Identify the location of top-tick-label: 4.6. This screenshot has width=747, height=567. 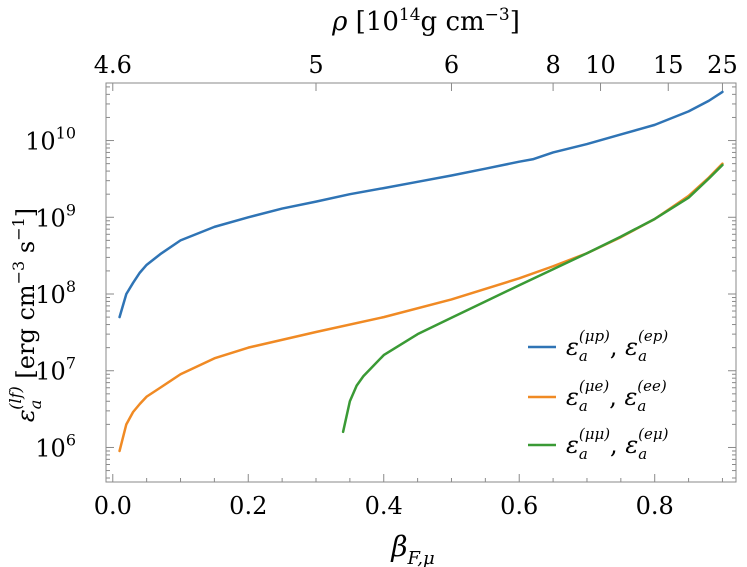
(113, 65).